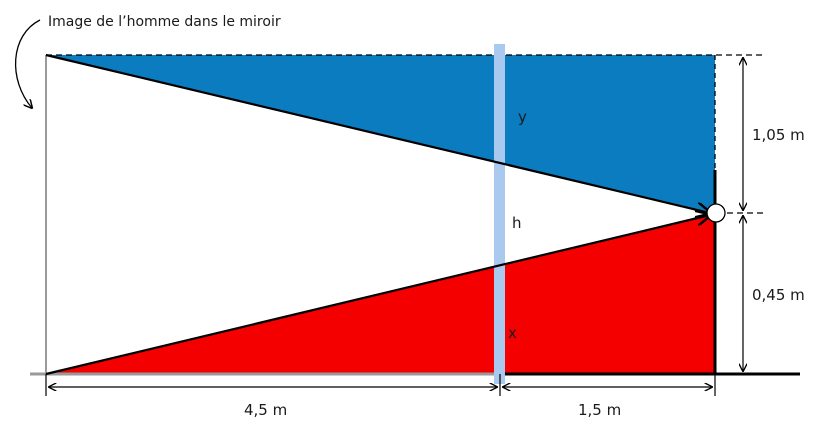 Image resolution: width=825 pixels, height=423 pixels. What do you see at coordinates (499, 214) in the screenshot?
I see `mirror` at bounding box center [499, 214].